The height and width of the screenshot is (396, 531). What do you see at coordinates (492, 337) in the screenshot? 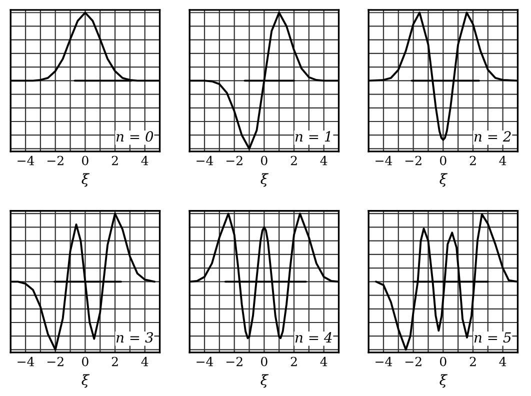
I see `annotation: n = 5` at bounding box center [492, 337].